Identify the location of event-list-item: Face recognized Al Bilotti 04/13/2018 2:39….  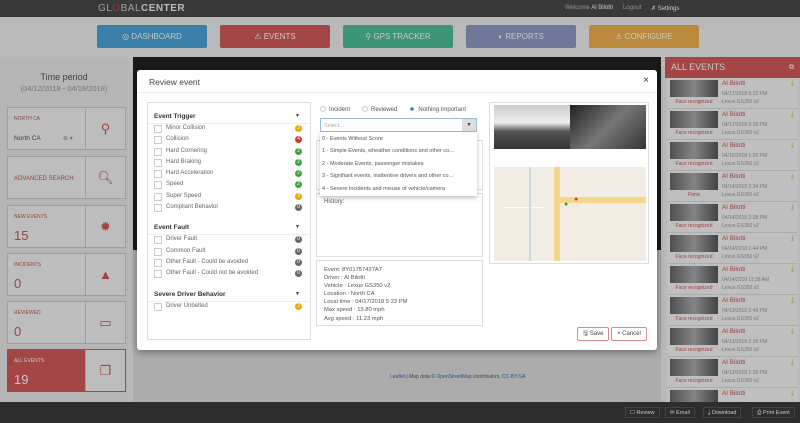
(732, 341).